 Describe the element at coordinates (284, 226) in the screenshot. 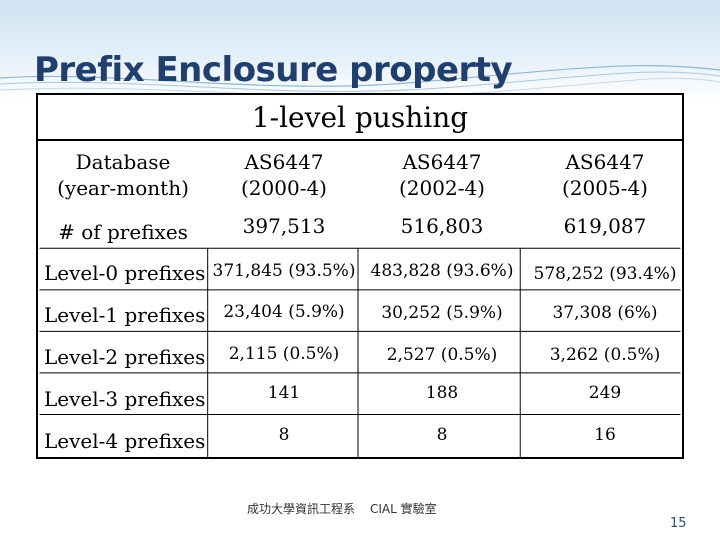

I see `table-cell: 397,513` at that location.